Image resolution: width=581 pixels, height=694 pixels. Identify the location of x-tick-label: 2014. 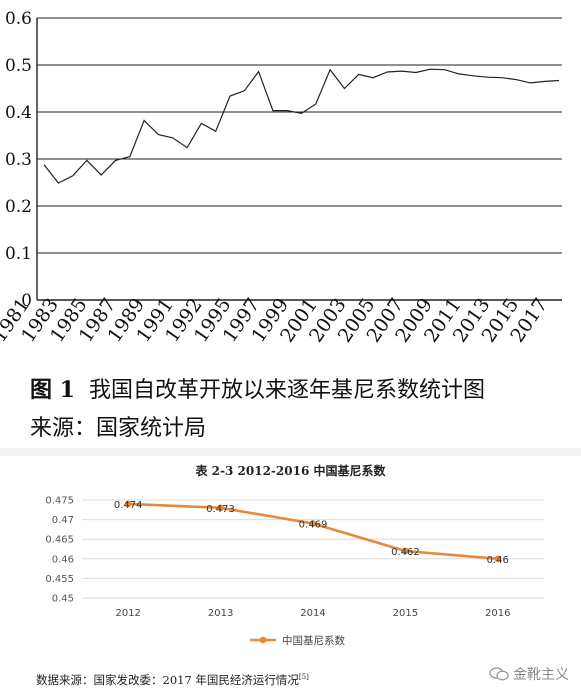
(312, 613).